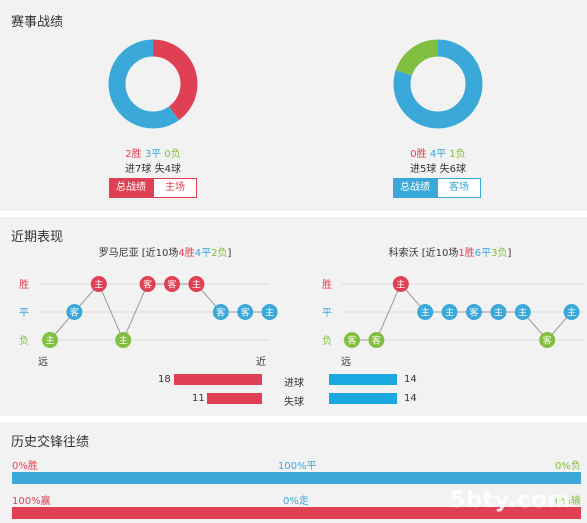 Image resolution: width=587 pixels, height=523 pixels. I want to click on away-row-label: 平, so click(327, 313).